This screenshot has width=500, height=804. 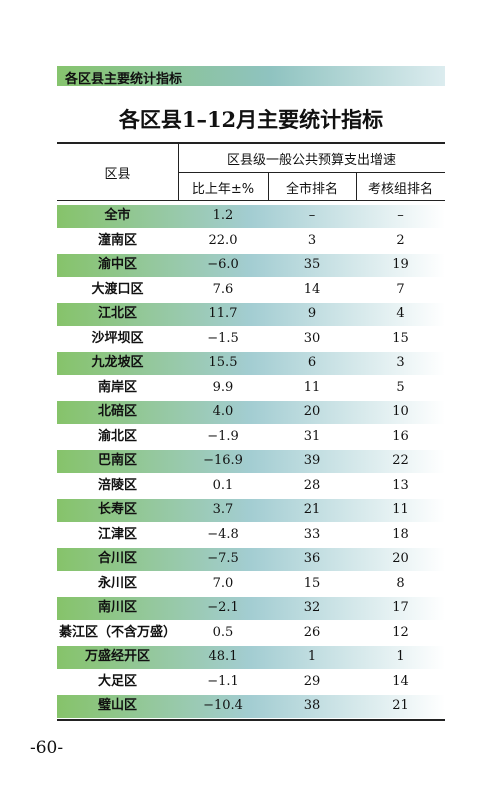 What do you see at coordinates (400, 460) in the screenshot?
I see `table-cell: 22` at bounding box center [400, 460].